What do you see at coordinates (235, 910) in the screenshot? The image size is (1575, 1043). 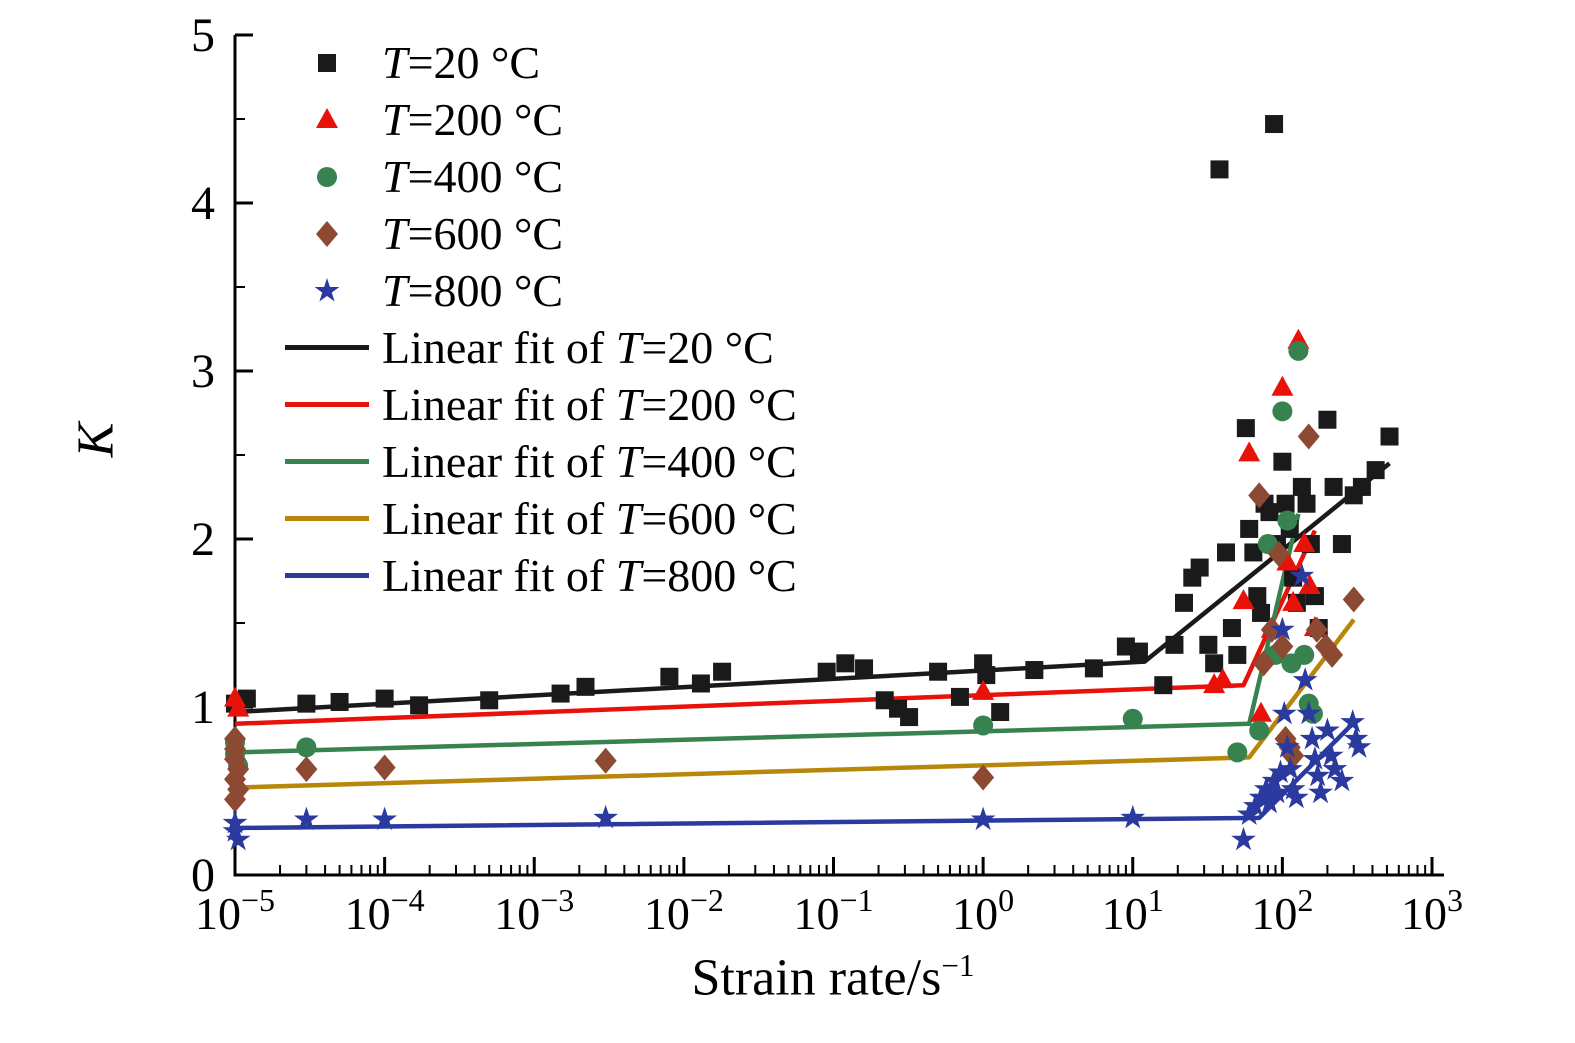 I see `x-tick-label: 10⁻⁵` at bounding box center [235, 910].